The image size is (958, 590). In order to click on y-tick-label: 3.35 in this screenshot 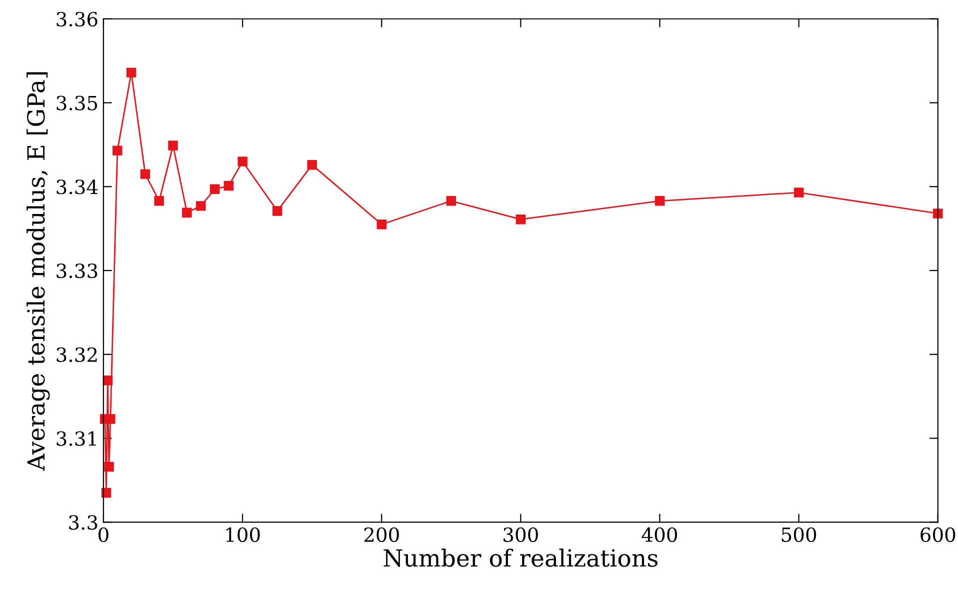, I will do `click(77, 103)`.